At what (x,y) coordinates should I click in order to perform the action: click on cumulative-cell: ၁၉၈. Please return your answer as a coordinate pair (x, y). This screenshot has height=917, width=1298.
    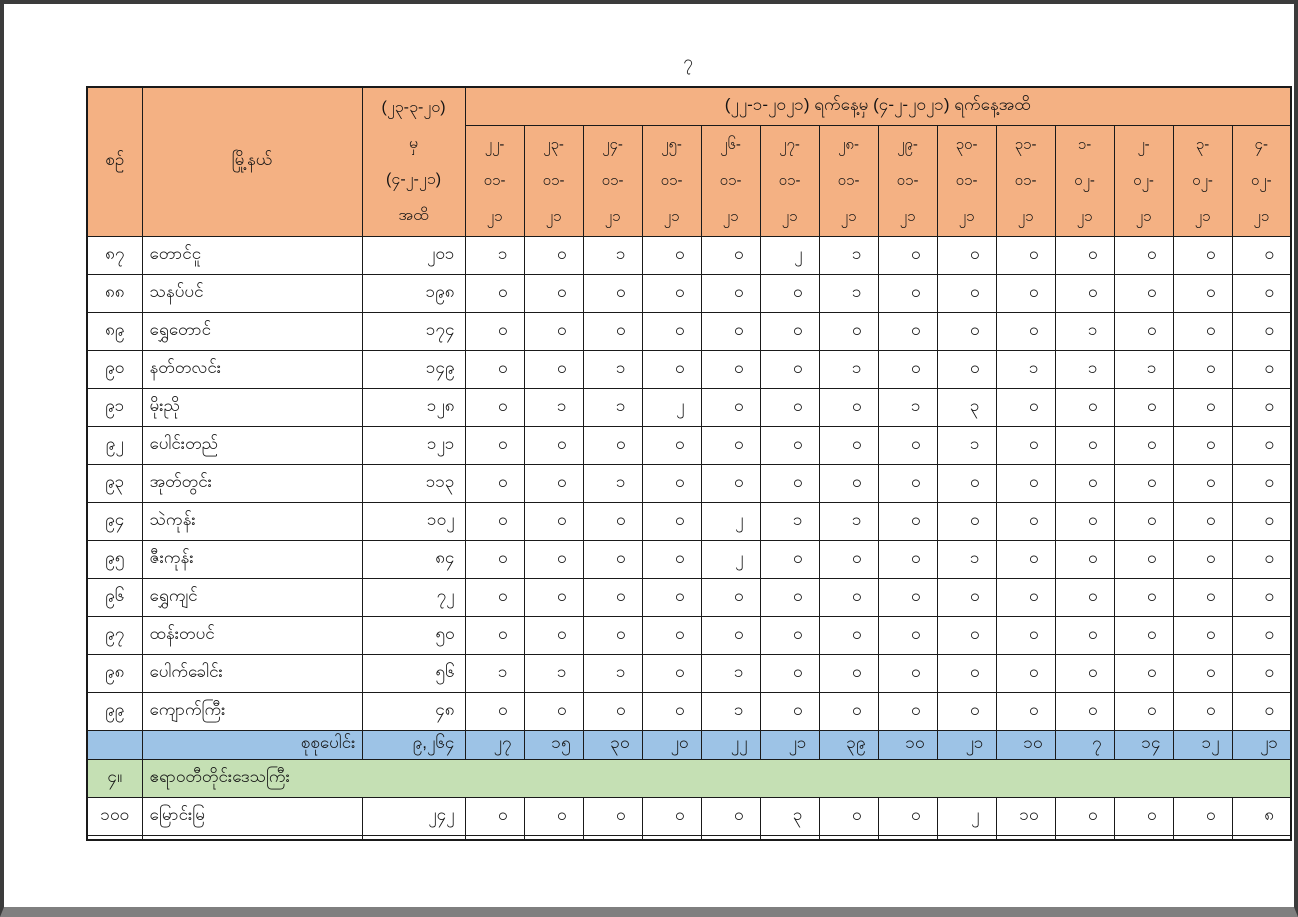
    Looking at the image, I should click on (413, 293).